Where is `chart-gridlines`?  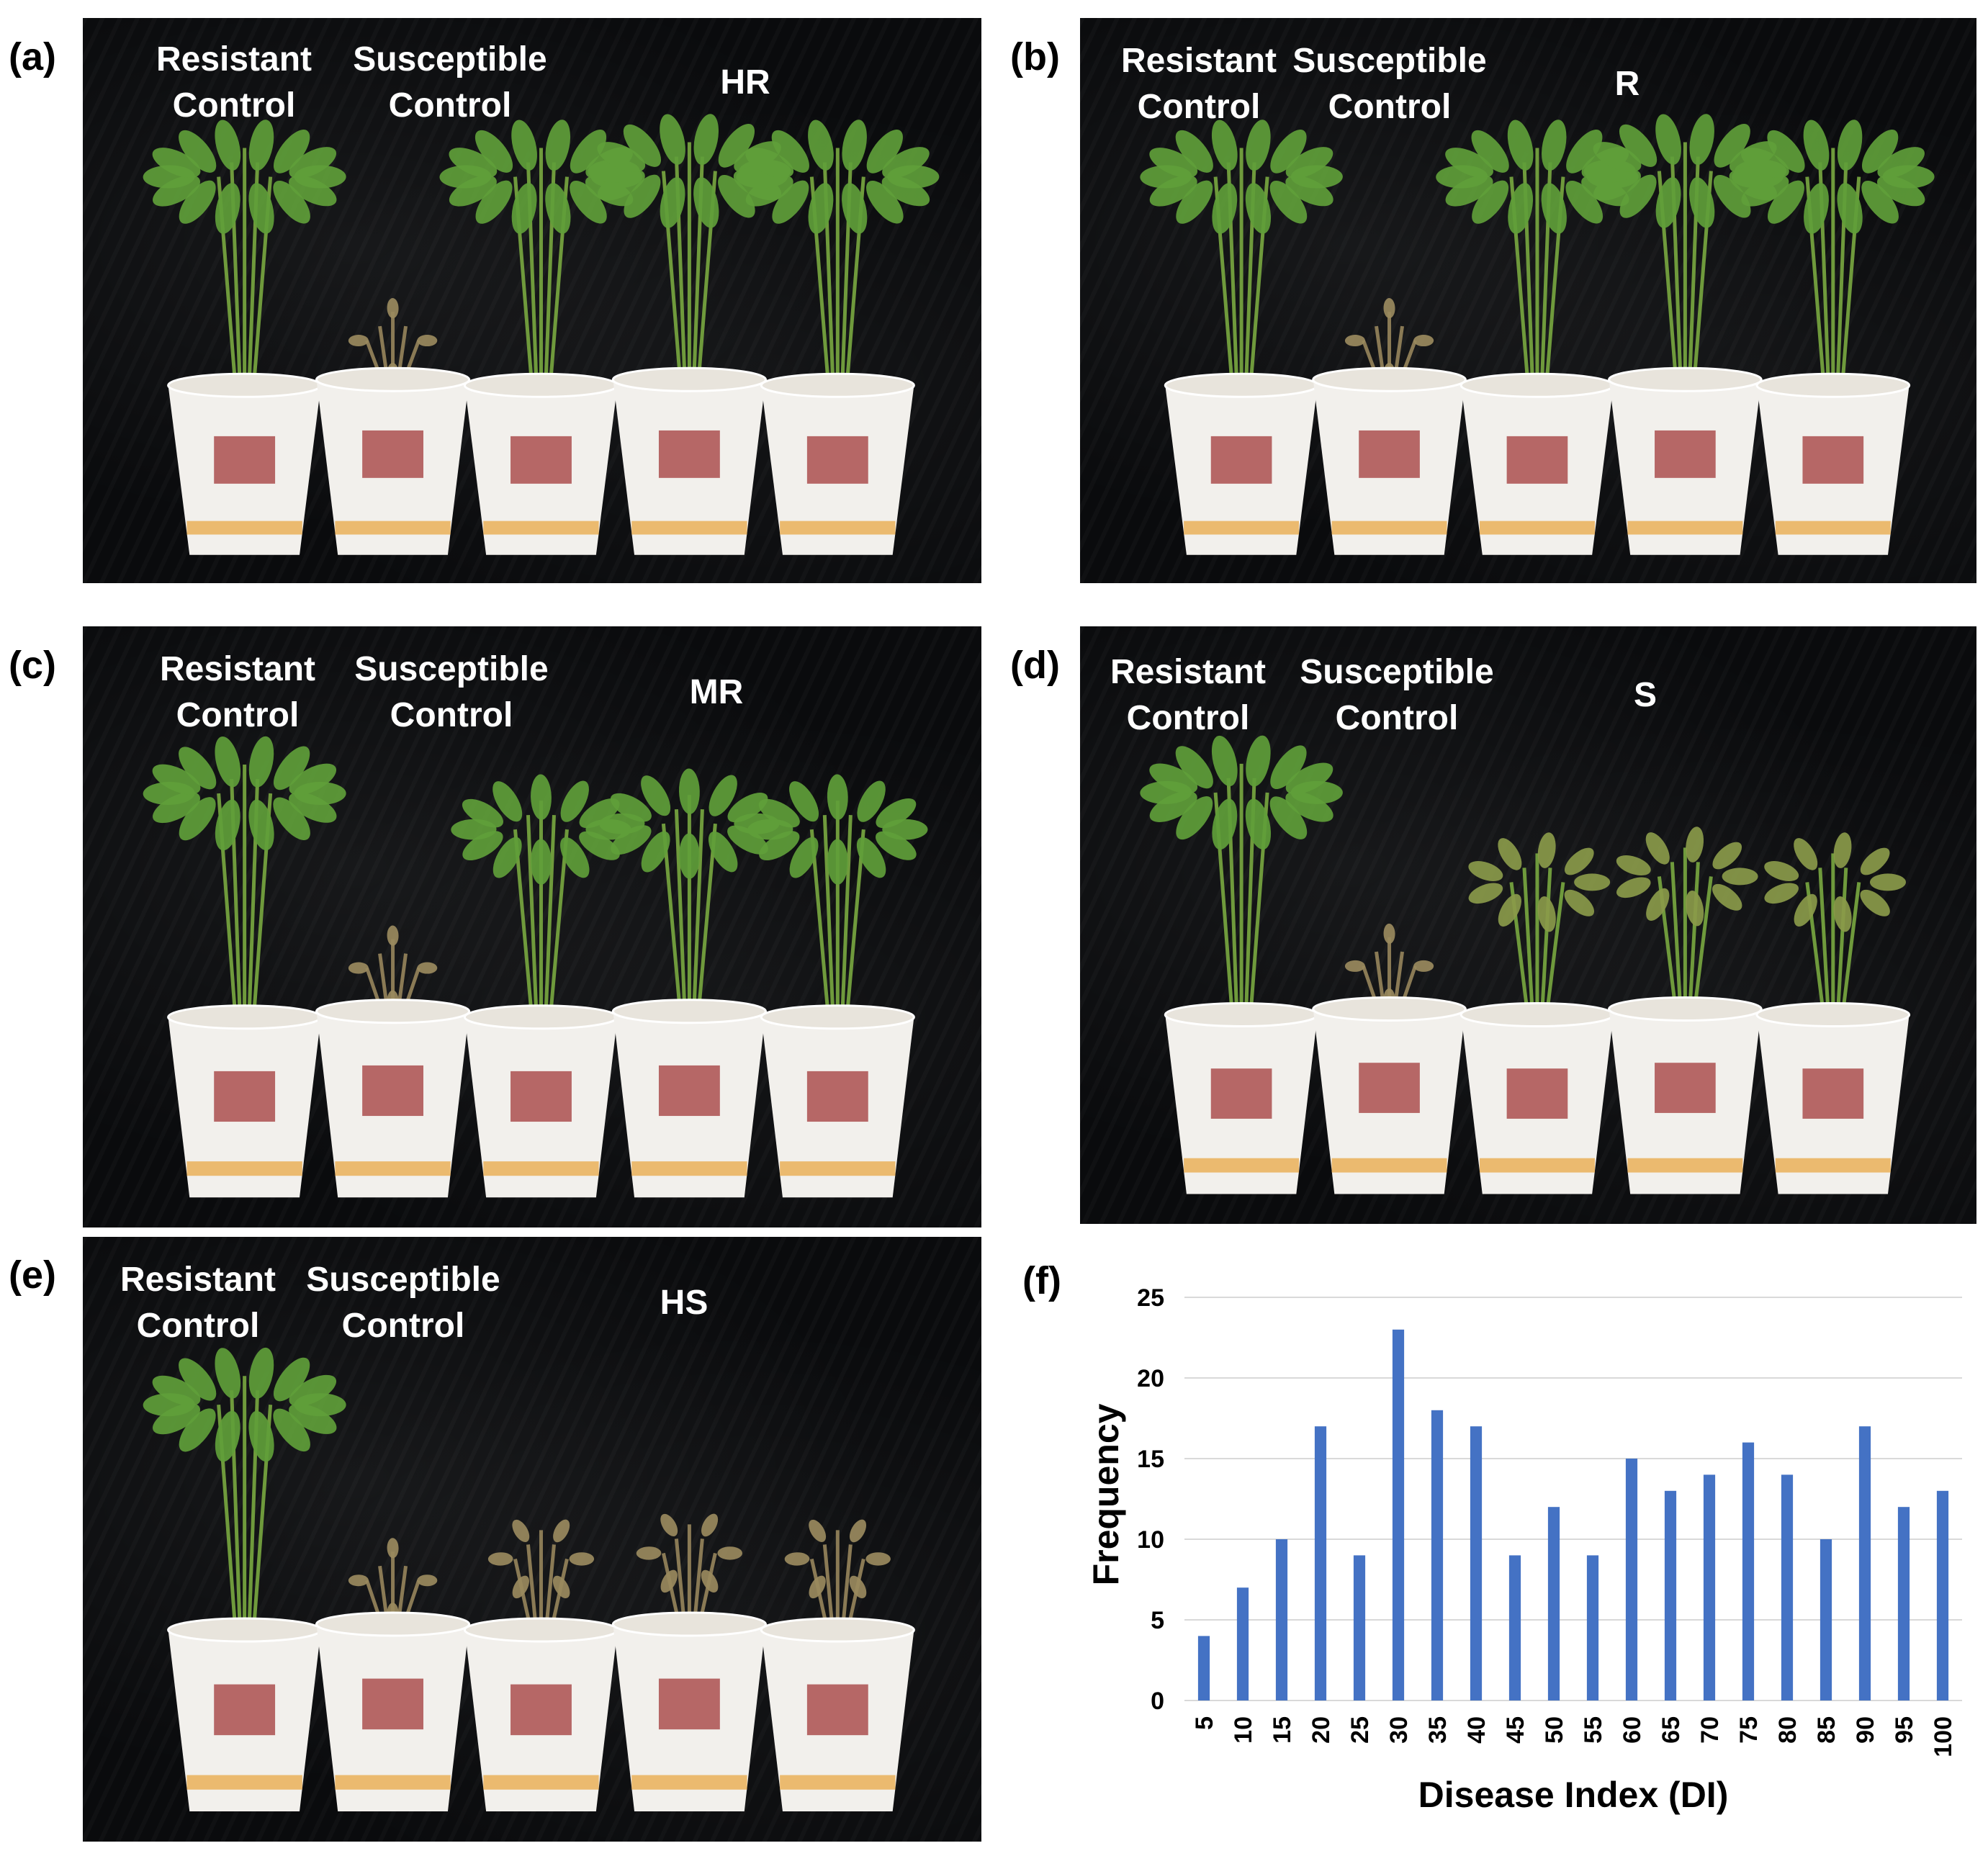 chart-gridlines is located at coordinates (1573, 1499).